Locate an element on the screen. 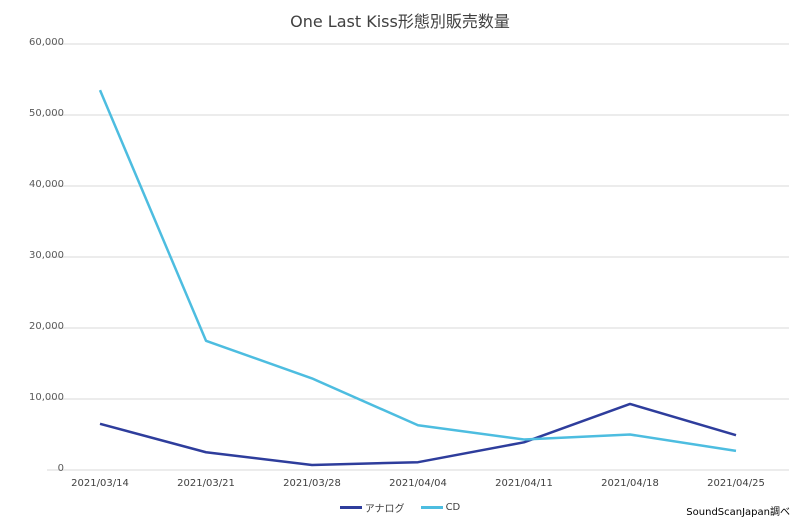 The image size is (800, 520). x-tick-label: 2021/03/28 is located at coordinates (312, 483).